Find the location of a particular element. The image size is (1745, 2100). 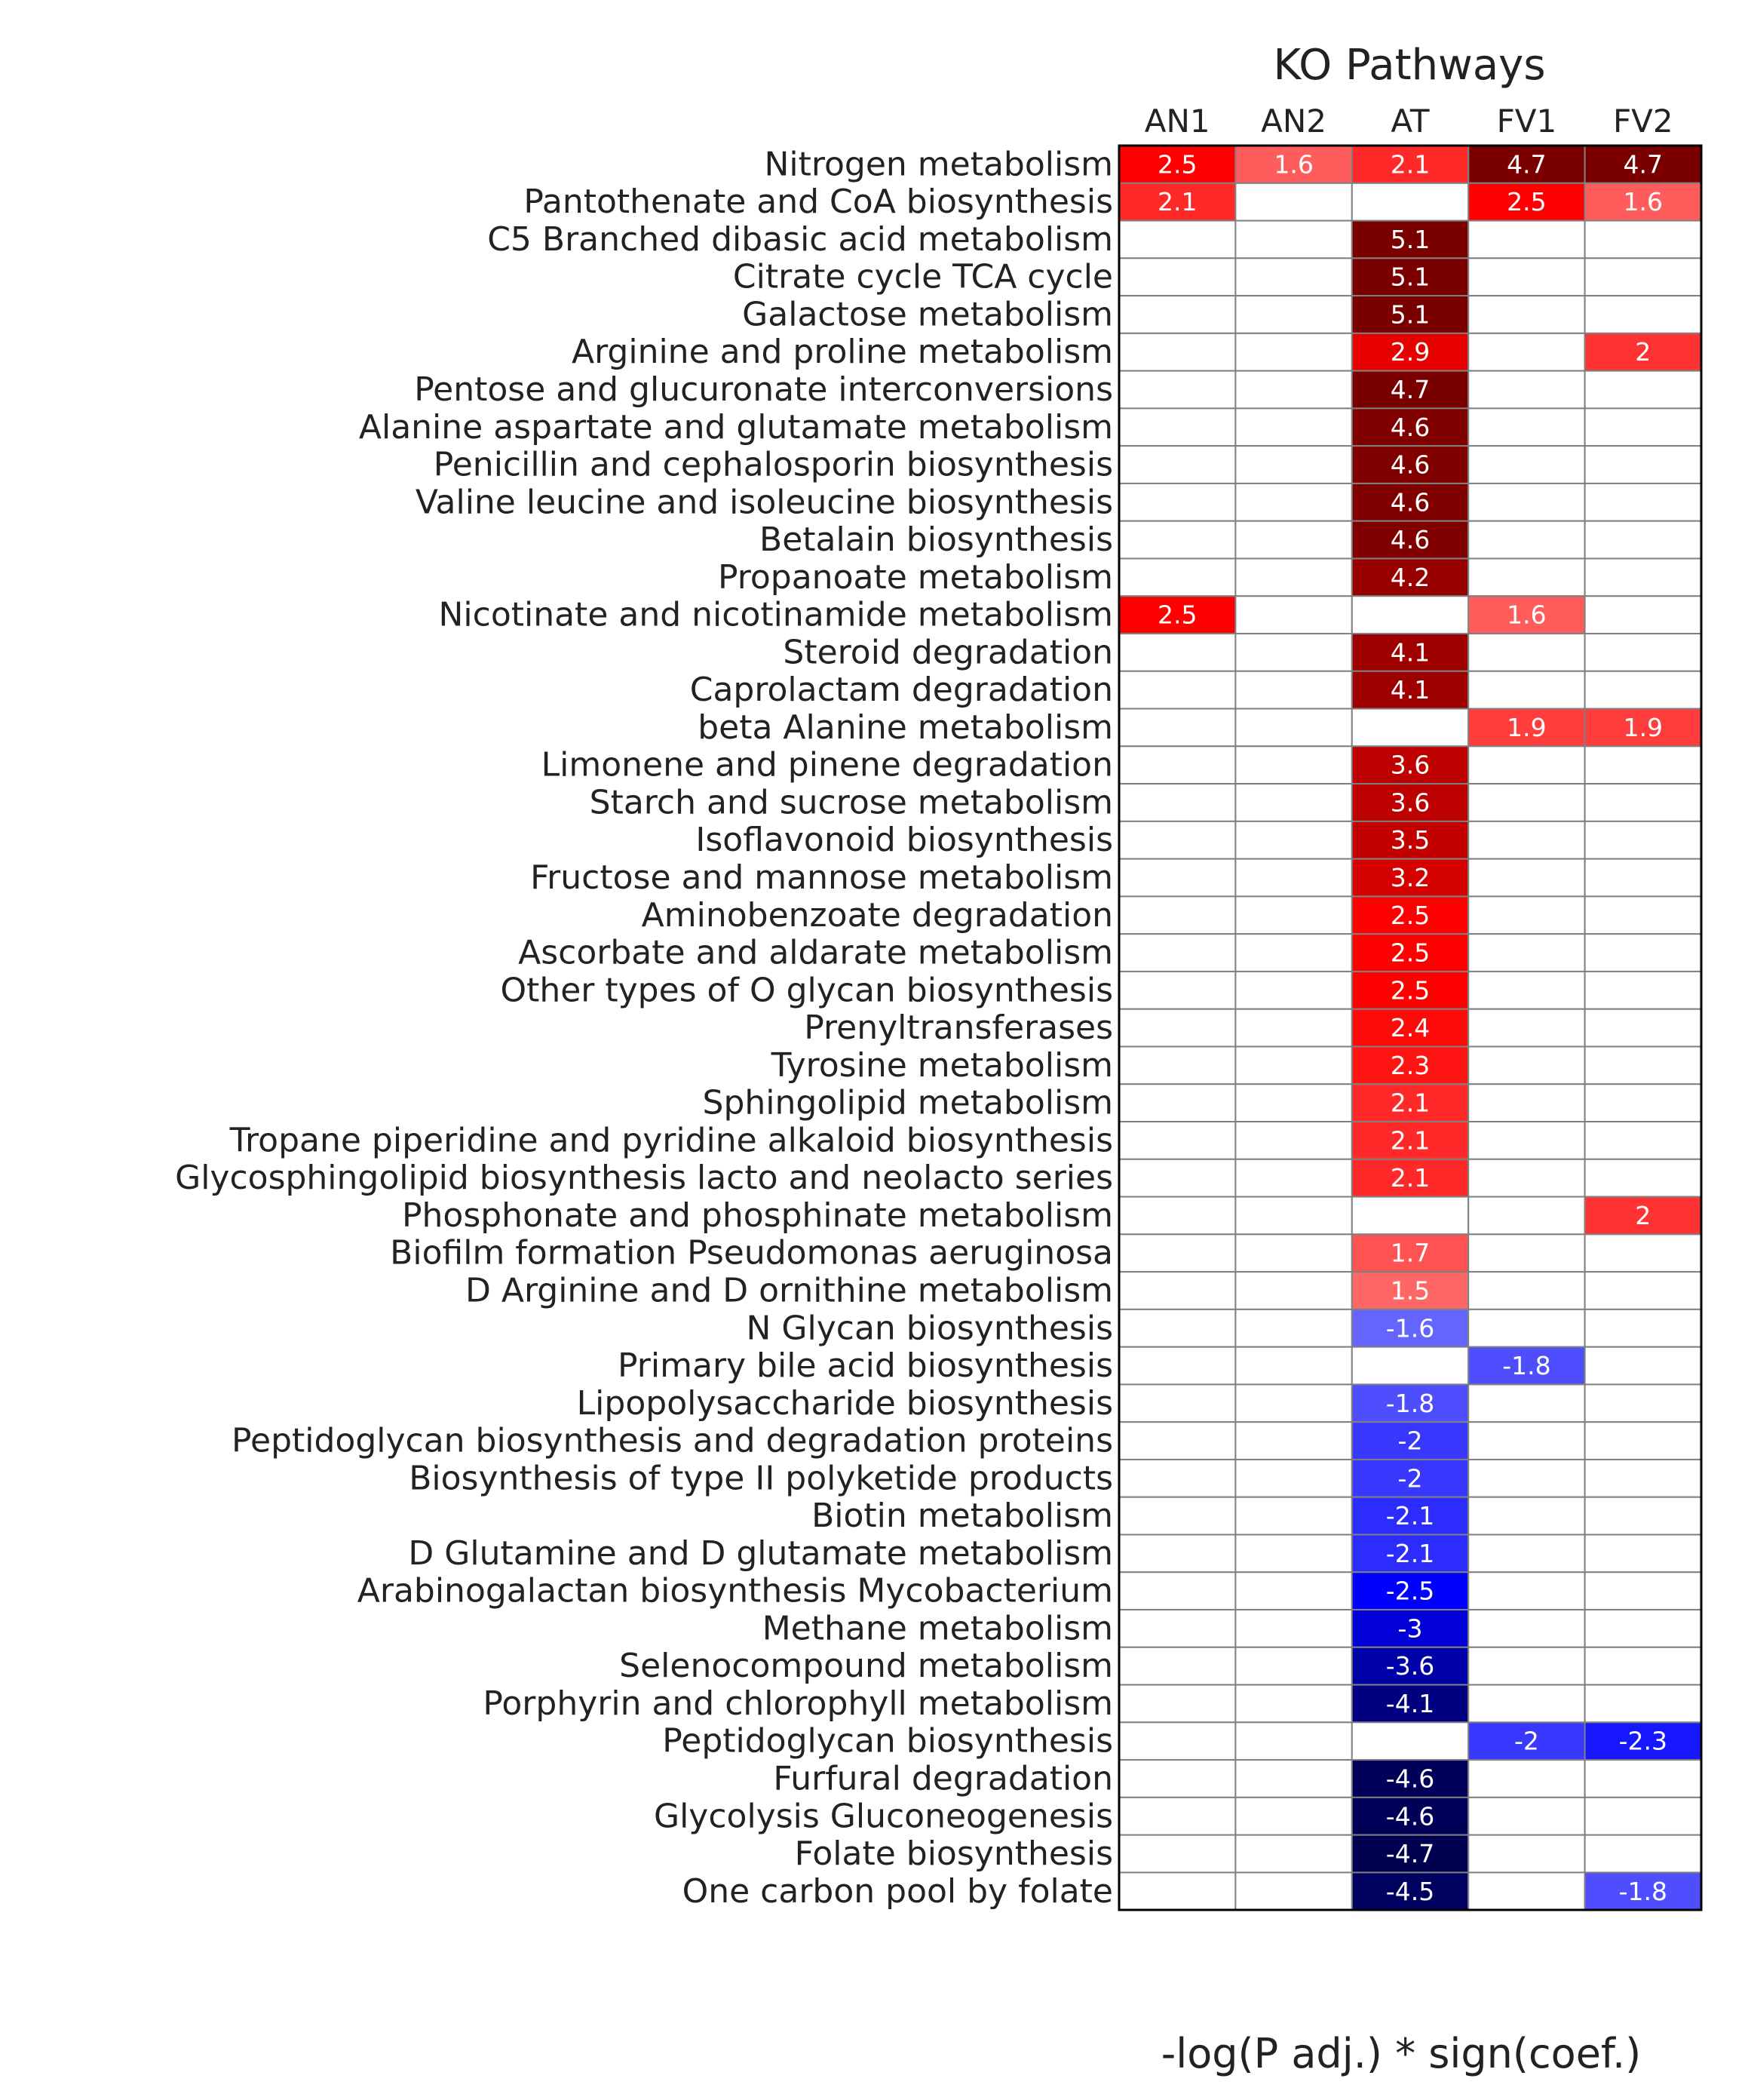

cell-value-label: -4.6 is located at coordinates (1410, 1778).